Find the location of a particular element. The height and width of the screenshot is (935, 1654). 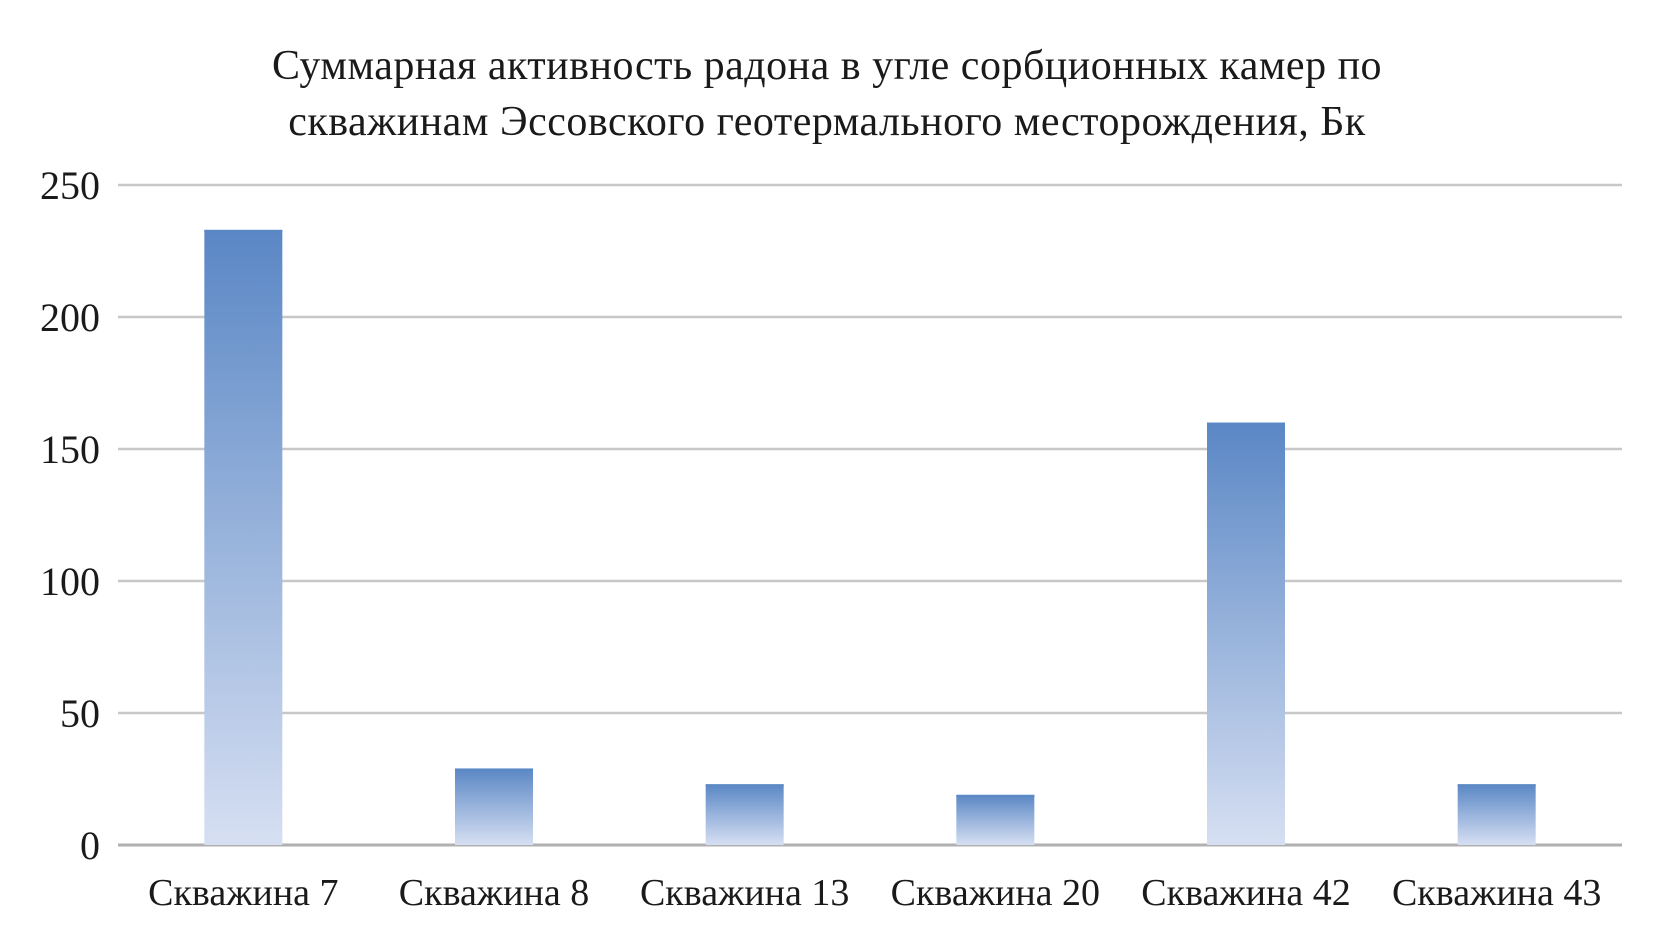

x-category-label: Скважина 43 is located at coordinates (1496, 893).